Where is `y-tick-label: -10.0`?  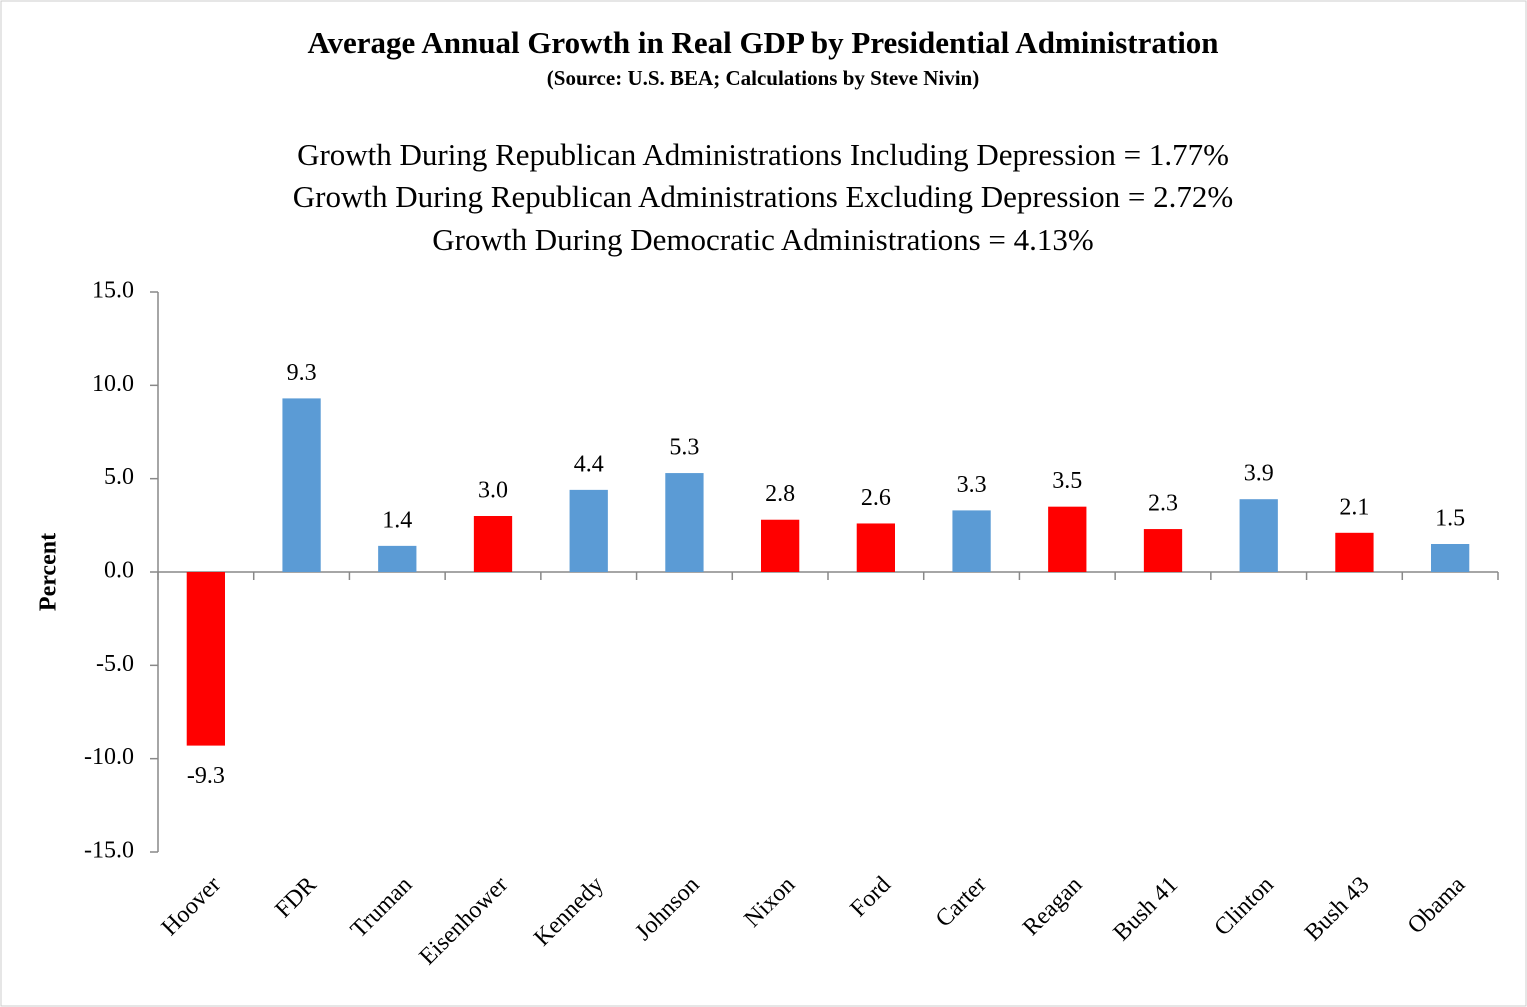 y-tick-label: -10.0 is located at coordinates (109, 757).